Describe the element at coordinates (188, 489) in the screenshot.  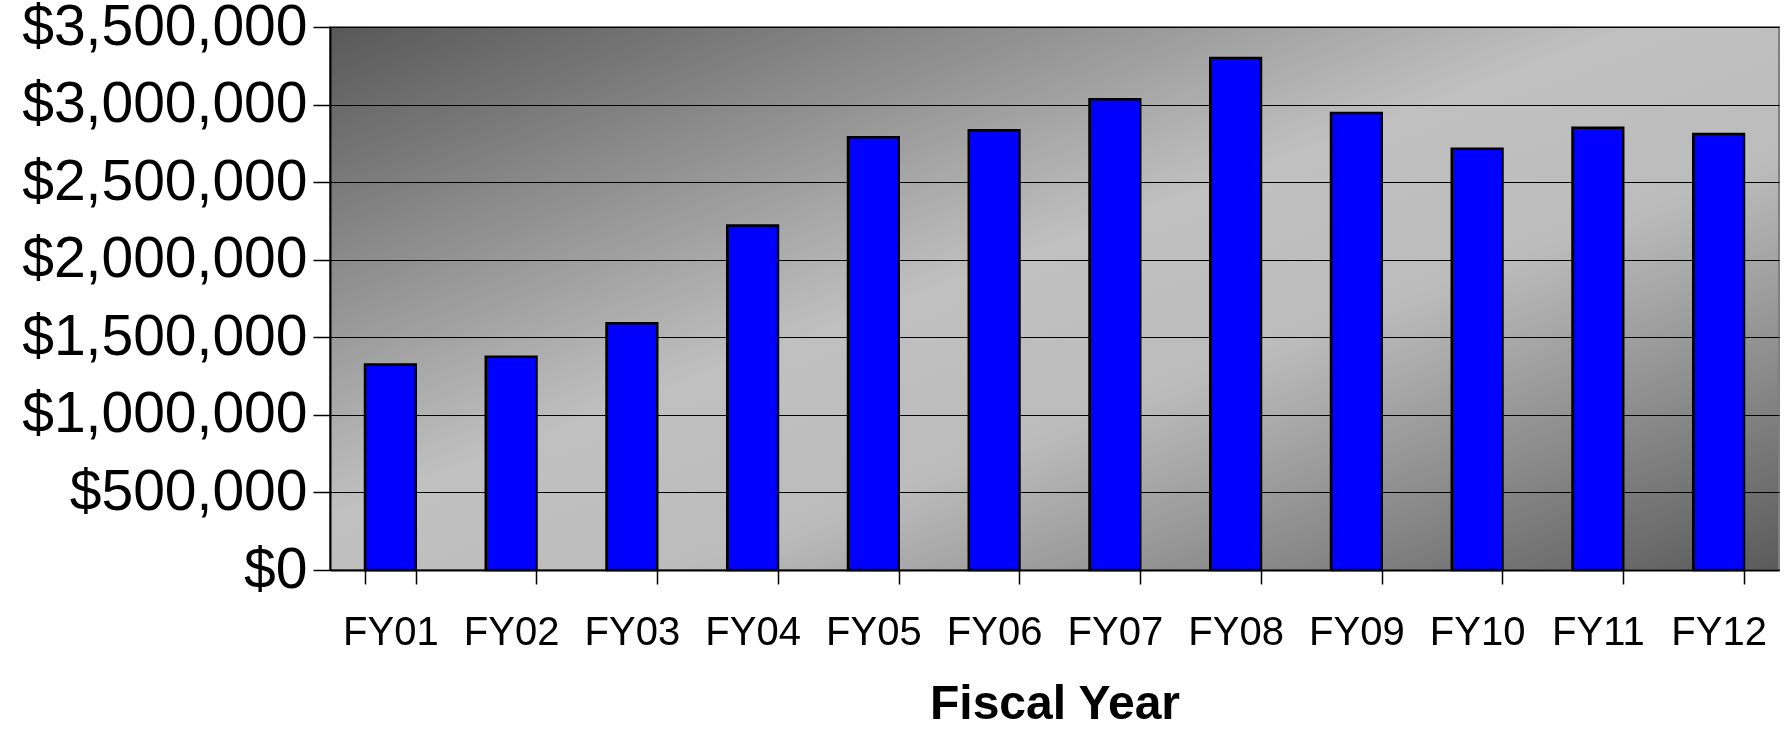
I see `y-tick-label: $500,000` at that location.